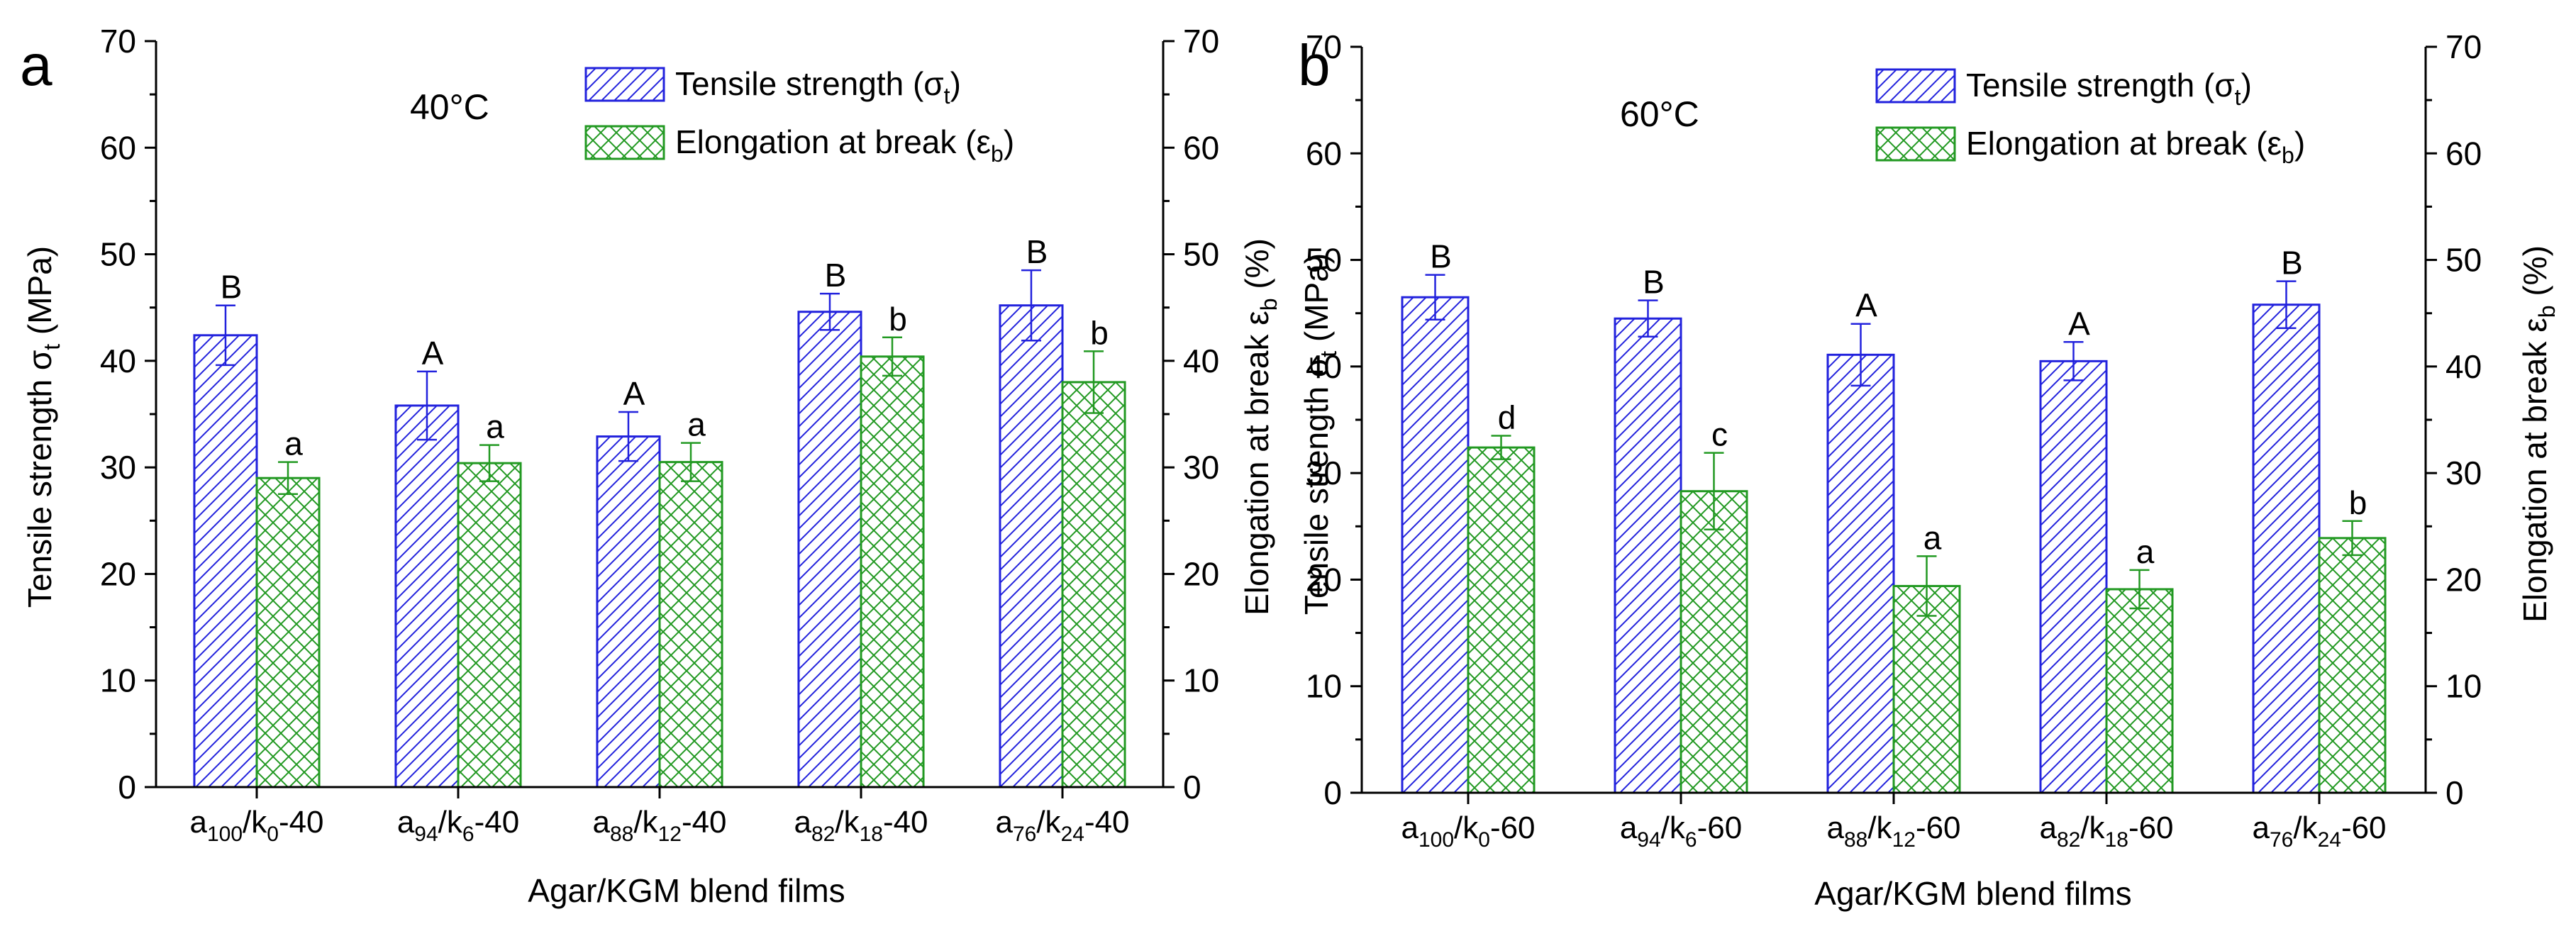 This screenshot has height=936, width=2576. I want to click on significance-letter-a-1-0: a, so click(293, 444).